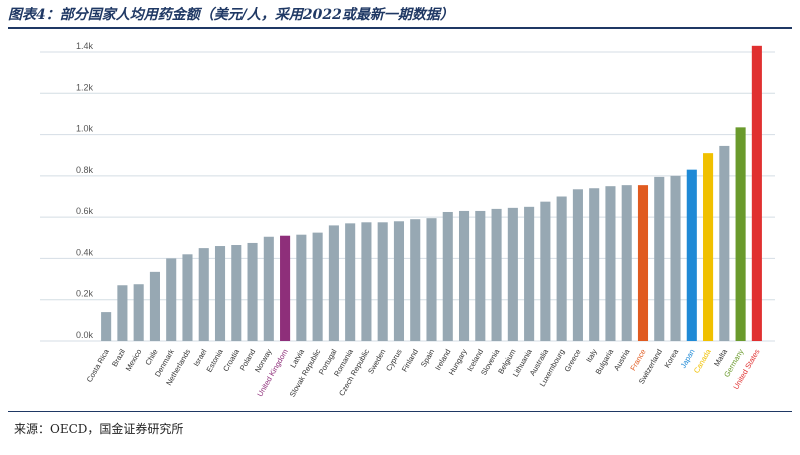  Describe the element at coordinates (431, 280) in the screenshot. I see `bar-spain` at that location.